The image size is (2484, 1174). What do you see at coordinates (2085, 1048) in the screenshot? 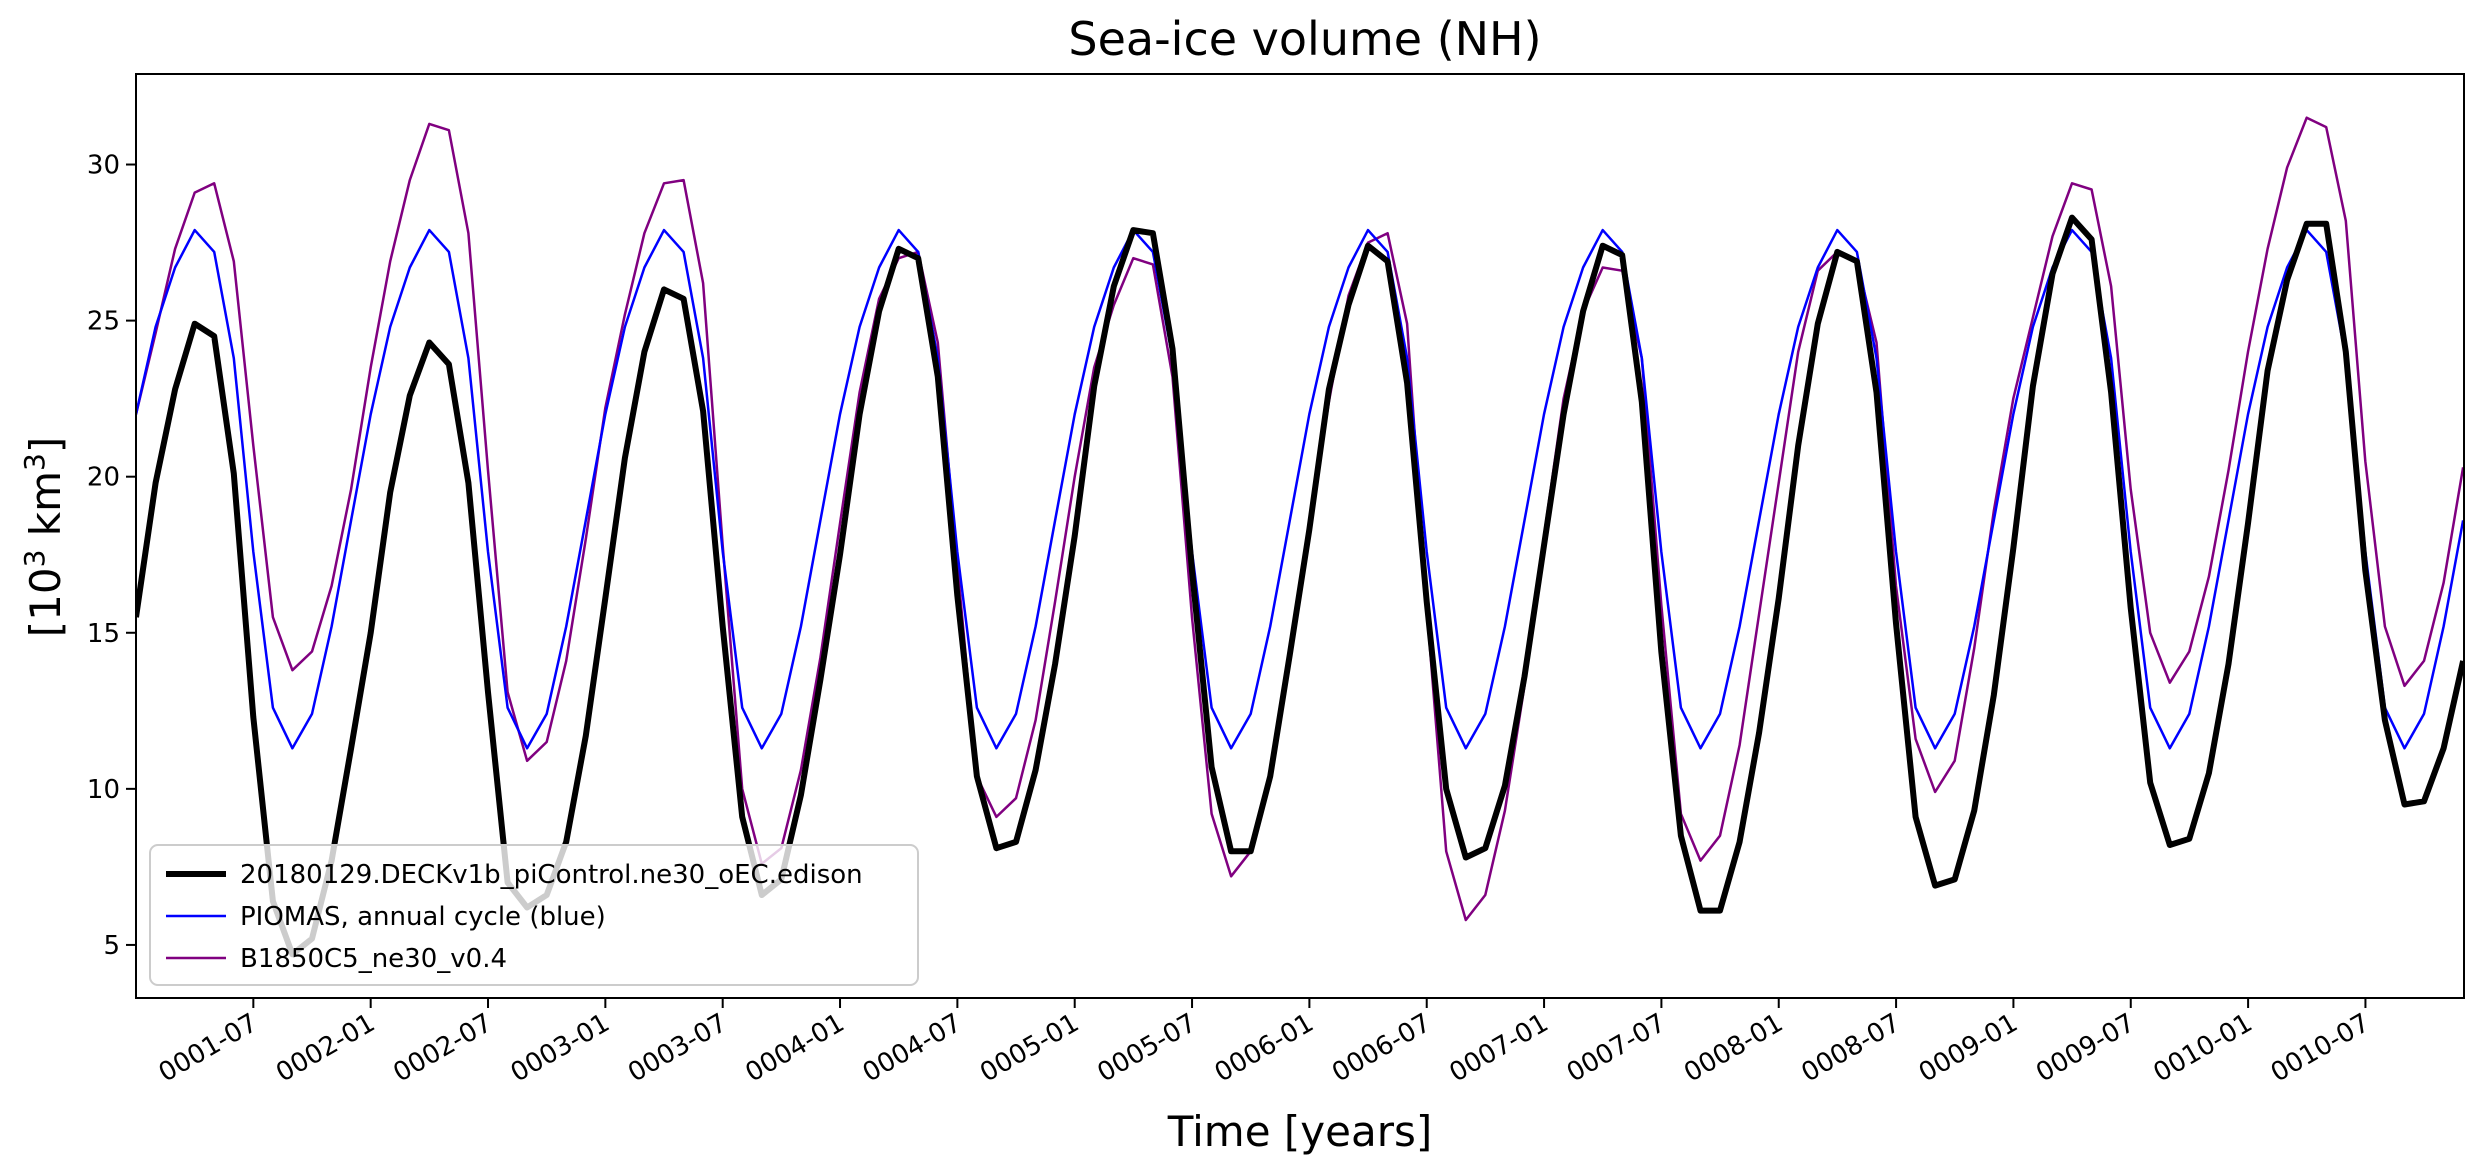
I see `x-tick-label: 0009-07` at bounding box center [2085, 1048].